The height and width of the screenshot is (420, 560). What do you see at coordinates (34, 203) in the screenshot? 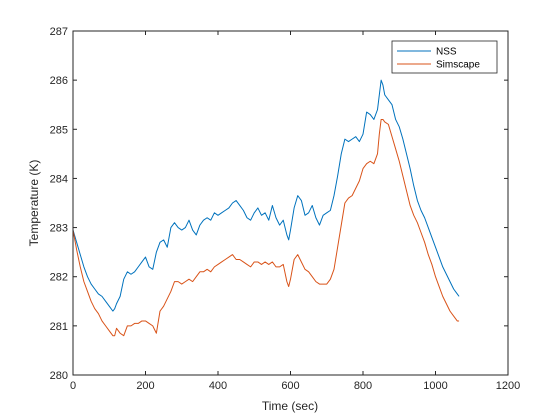
I see `y-axis-label: Temperature (K)` at bounding box center [34, 203].